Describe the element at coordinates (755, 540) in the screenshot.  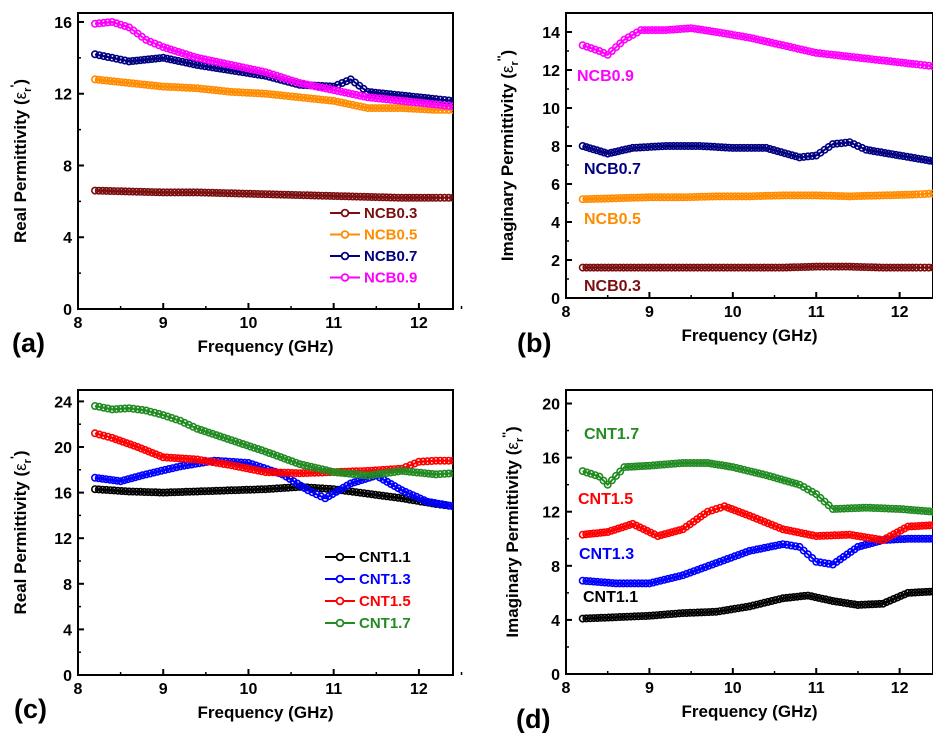
I see `series-group` at that location.